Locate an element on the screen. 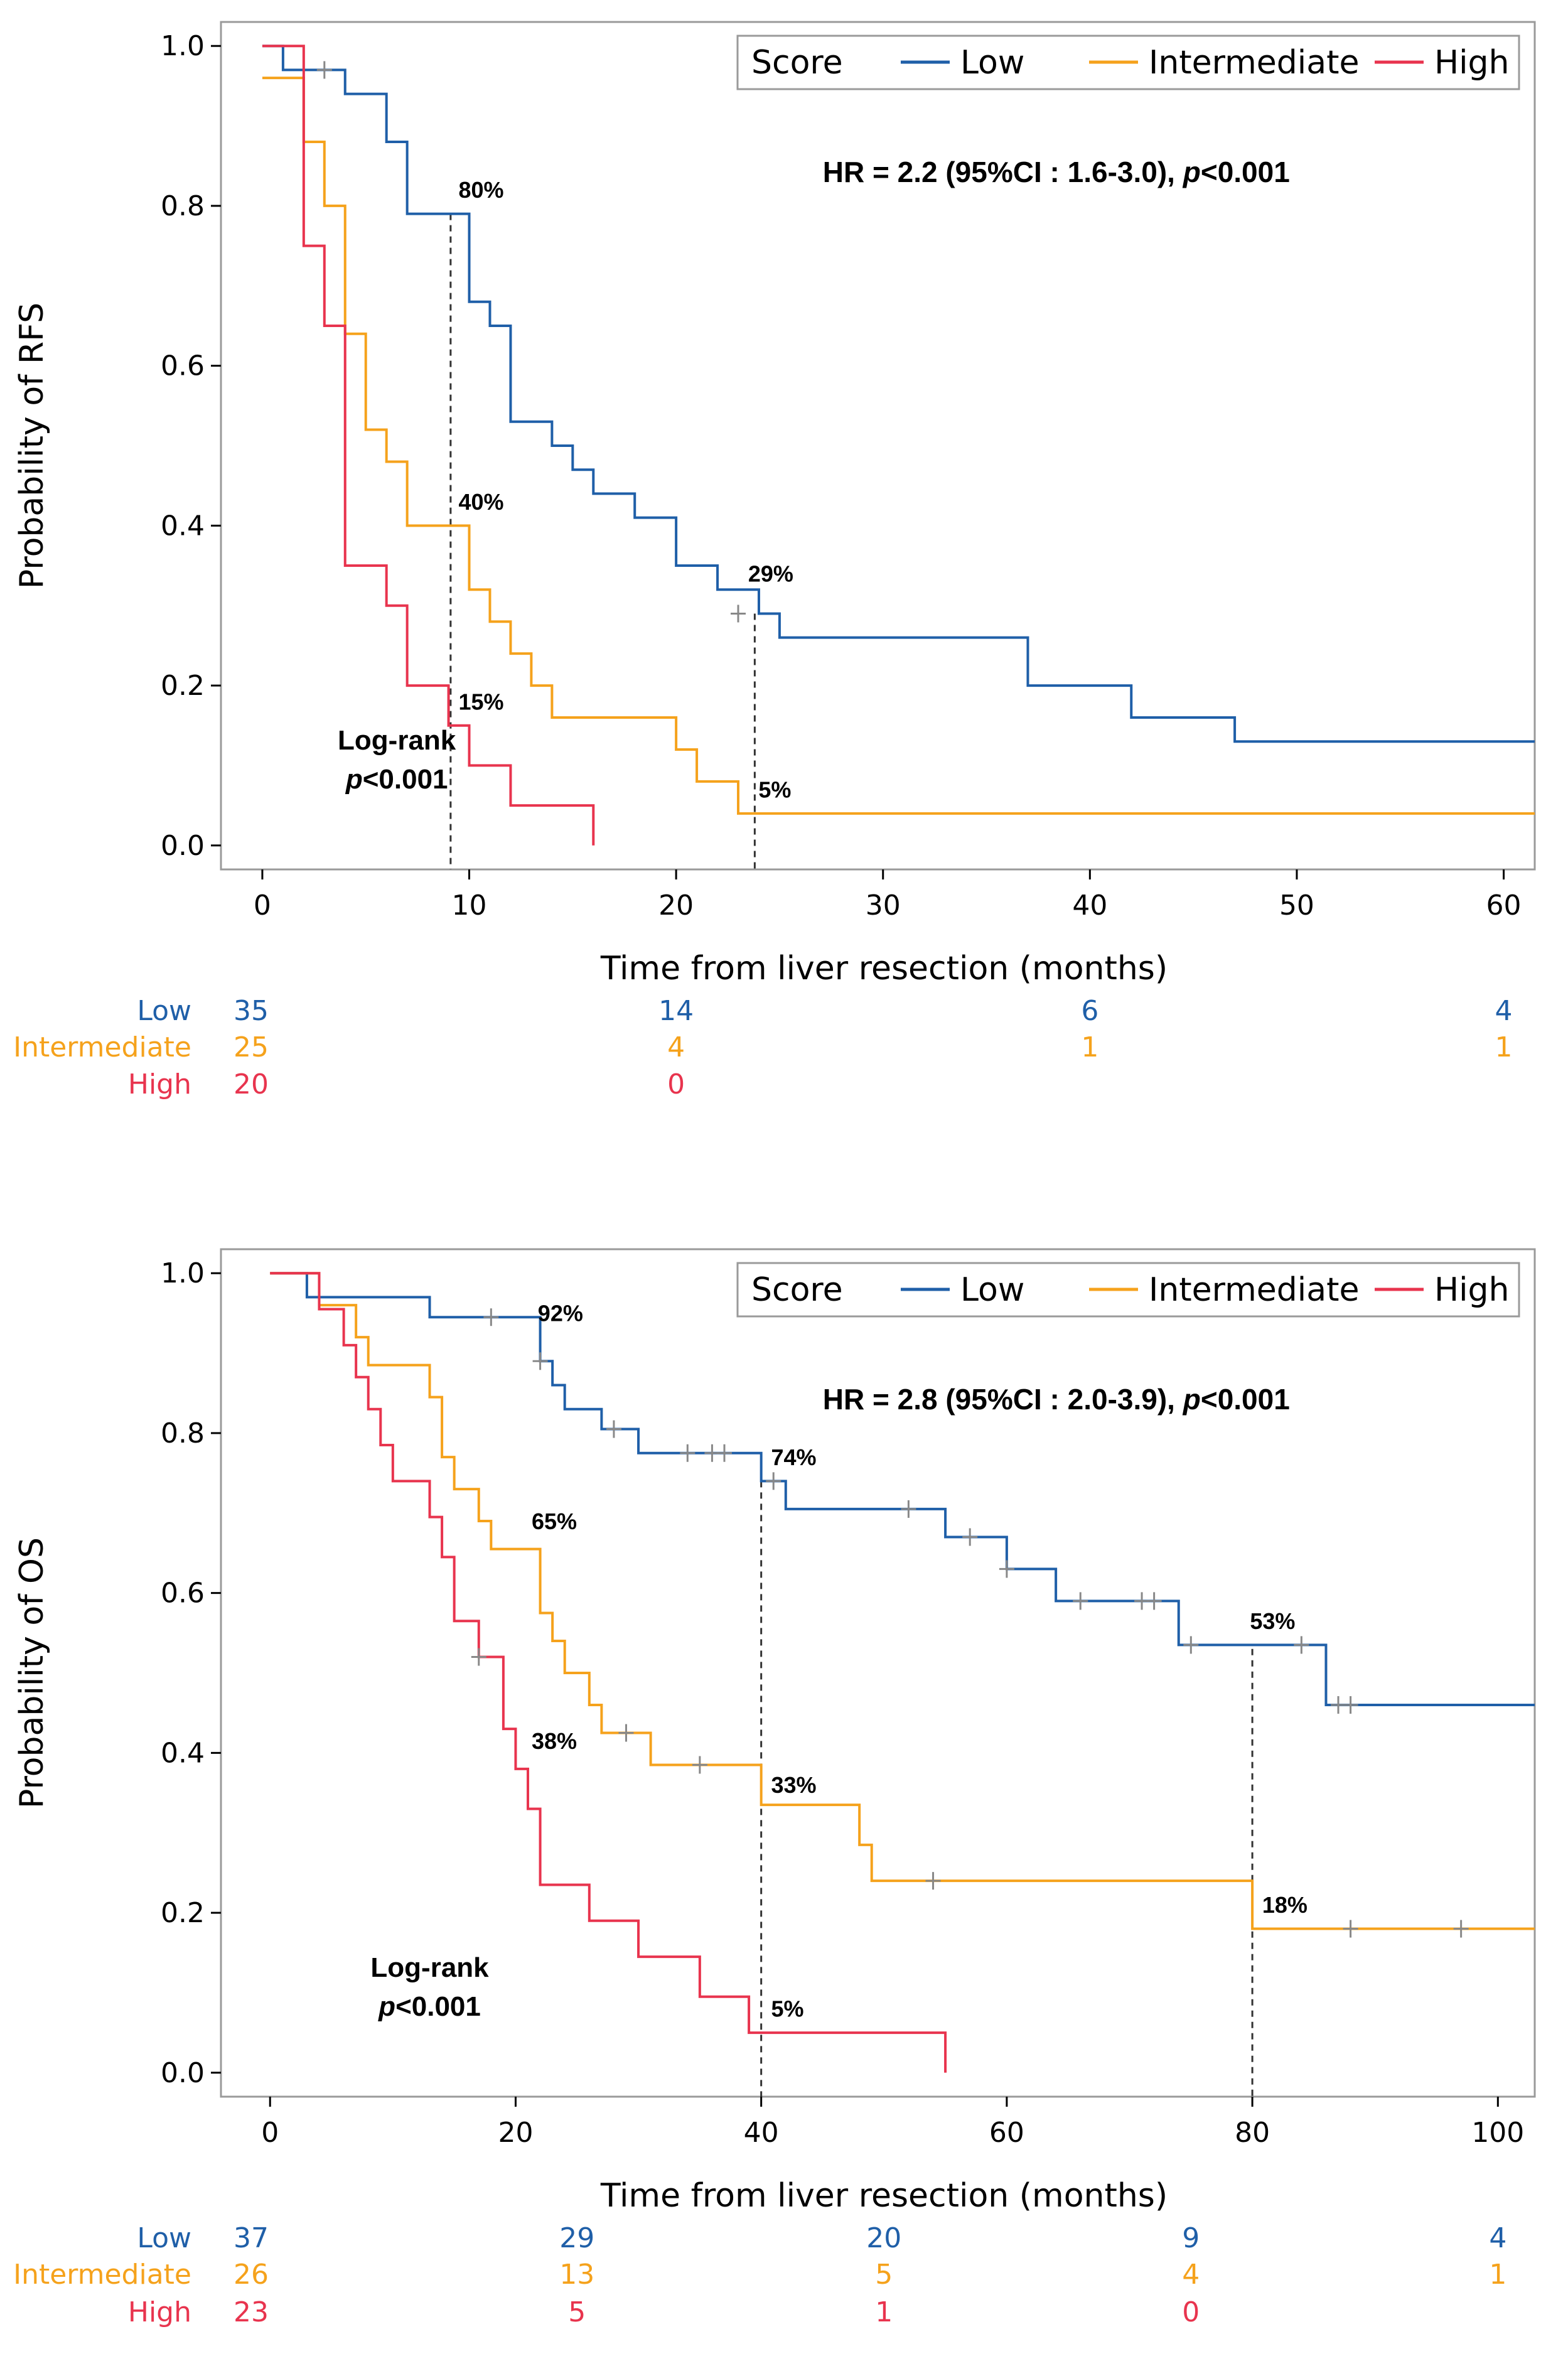 The height and width of the screenshot is (2371, 1568). number-at-risk-table: Low 37 29 20 9 4 Intermediate 26 13 5 4 1 High 23 5 1 0 is located at coordinates (759, 2275).